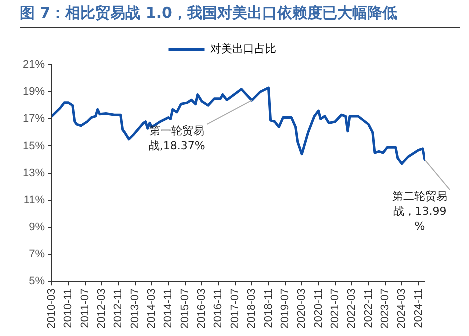  Describe the element at coordinates (152, 309) in the screenshot. I see `x-tick-label: 2014-03` at that location.